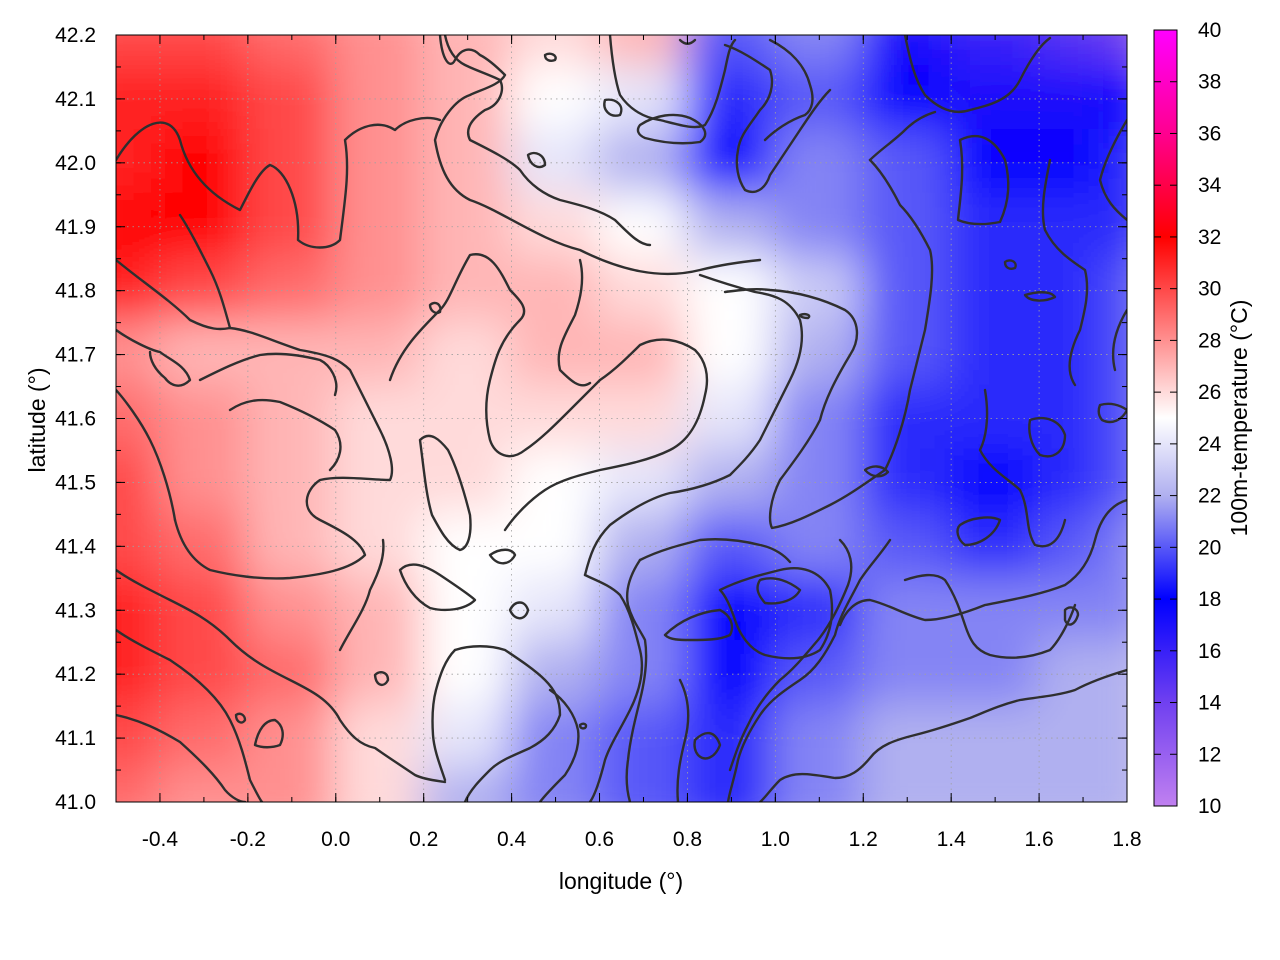 Image resolution: width=1280 pixels, height=960 pixels. I want to click on x-tick-label: 0.2, so click(423, 839).